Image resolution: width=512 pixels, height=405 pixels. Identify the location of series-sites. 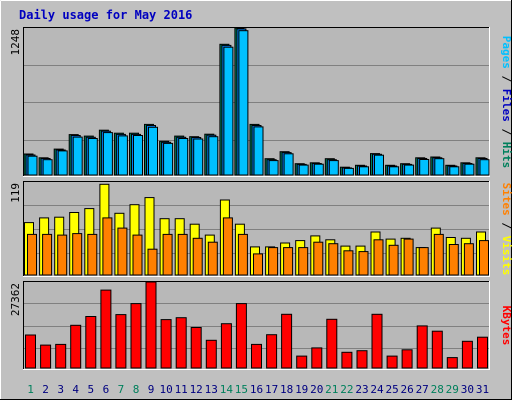
(258, 246).